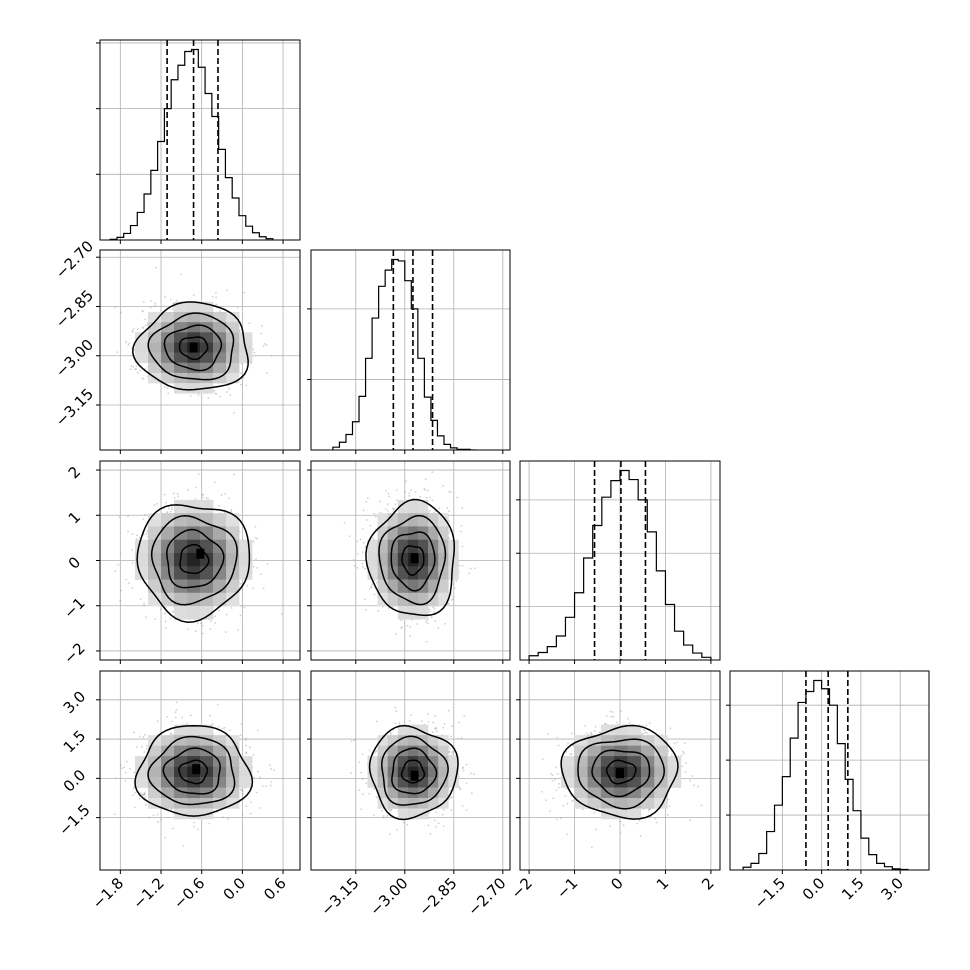  I want to click on axes-frame, so click(200, 770).